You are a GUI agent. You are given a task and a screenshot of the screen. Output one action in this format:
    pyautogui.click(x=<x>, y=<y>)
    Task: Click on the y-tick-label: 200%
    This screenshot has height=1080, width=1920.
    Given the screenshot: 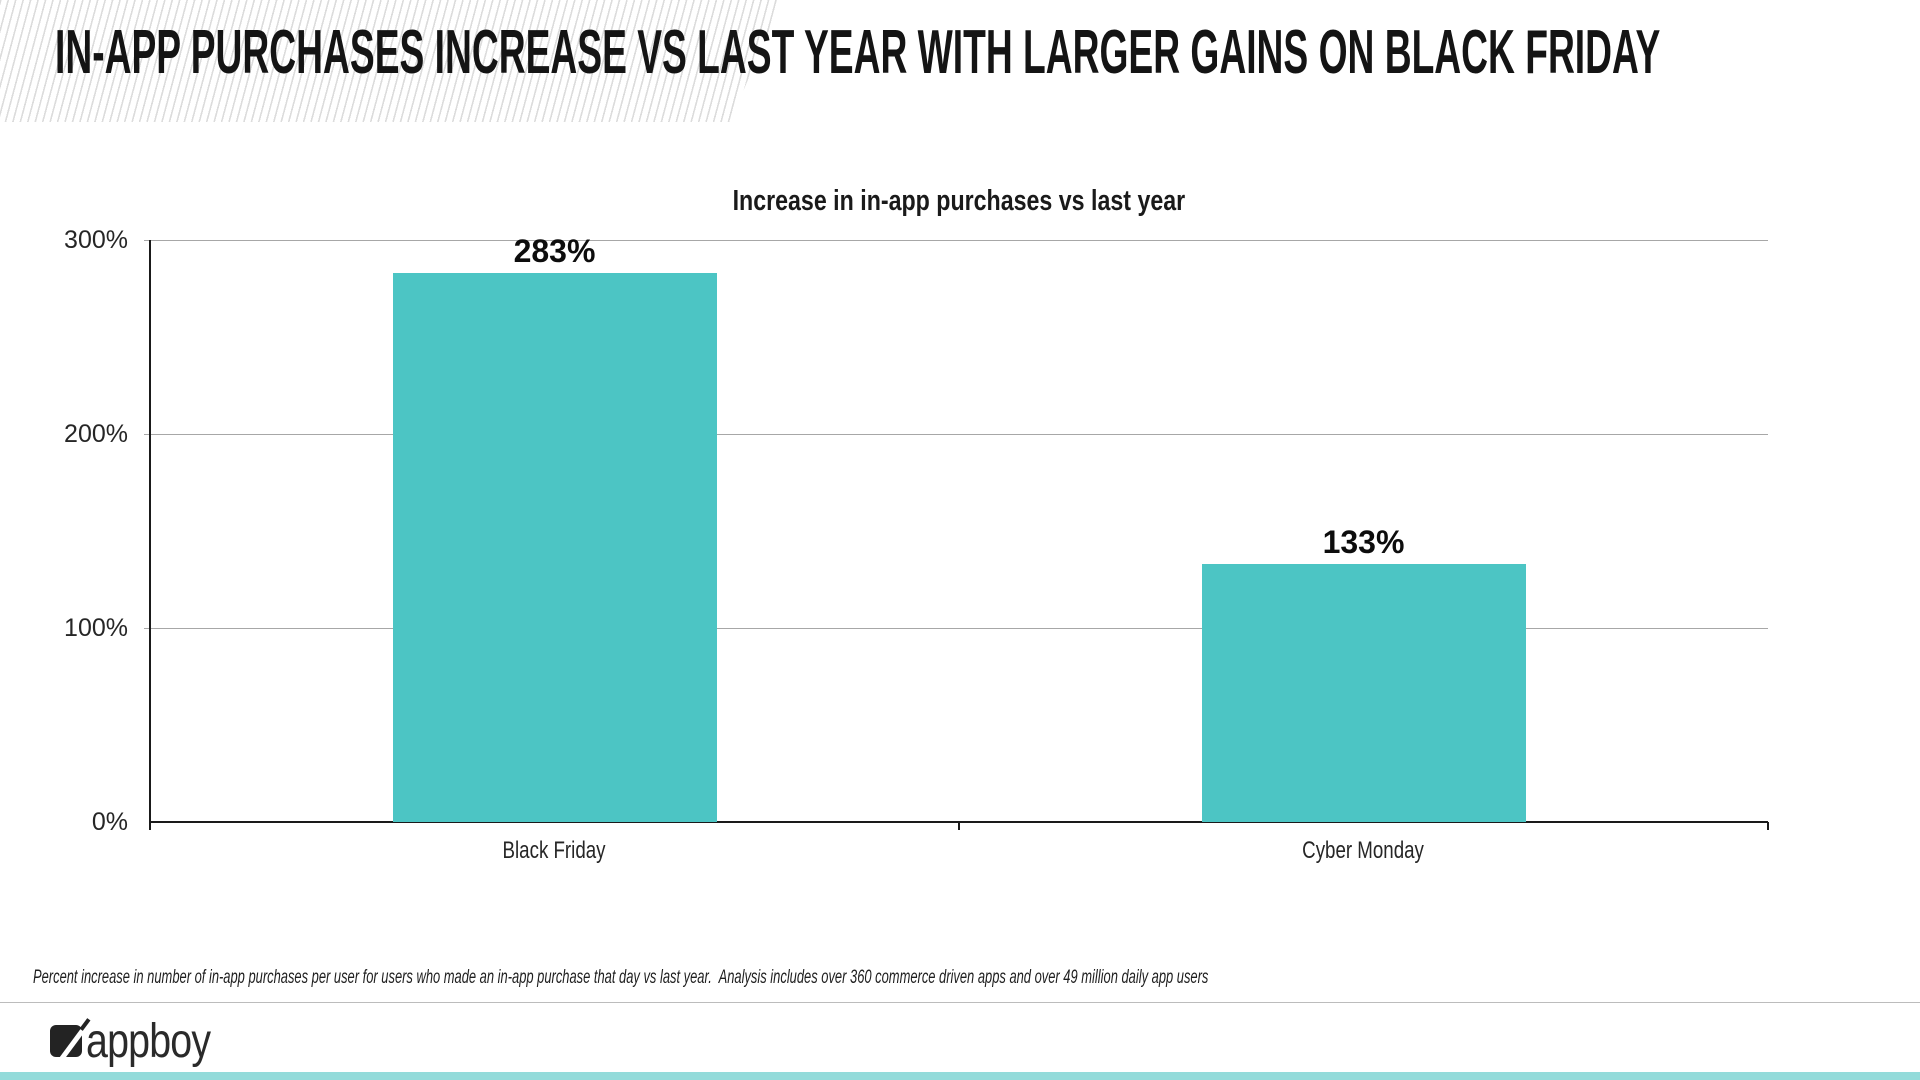 What is the action you would take?
    pyautogui.click(x=96, y=434)
    